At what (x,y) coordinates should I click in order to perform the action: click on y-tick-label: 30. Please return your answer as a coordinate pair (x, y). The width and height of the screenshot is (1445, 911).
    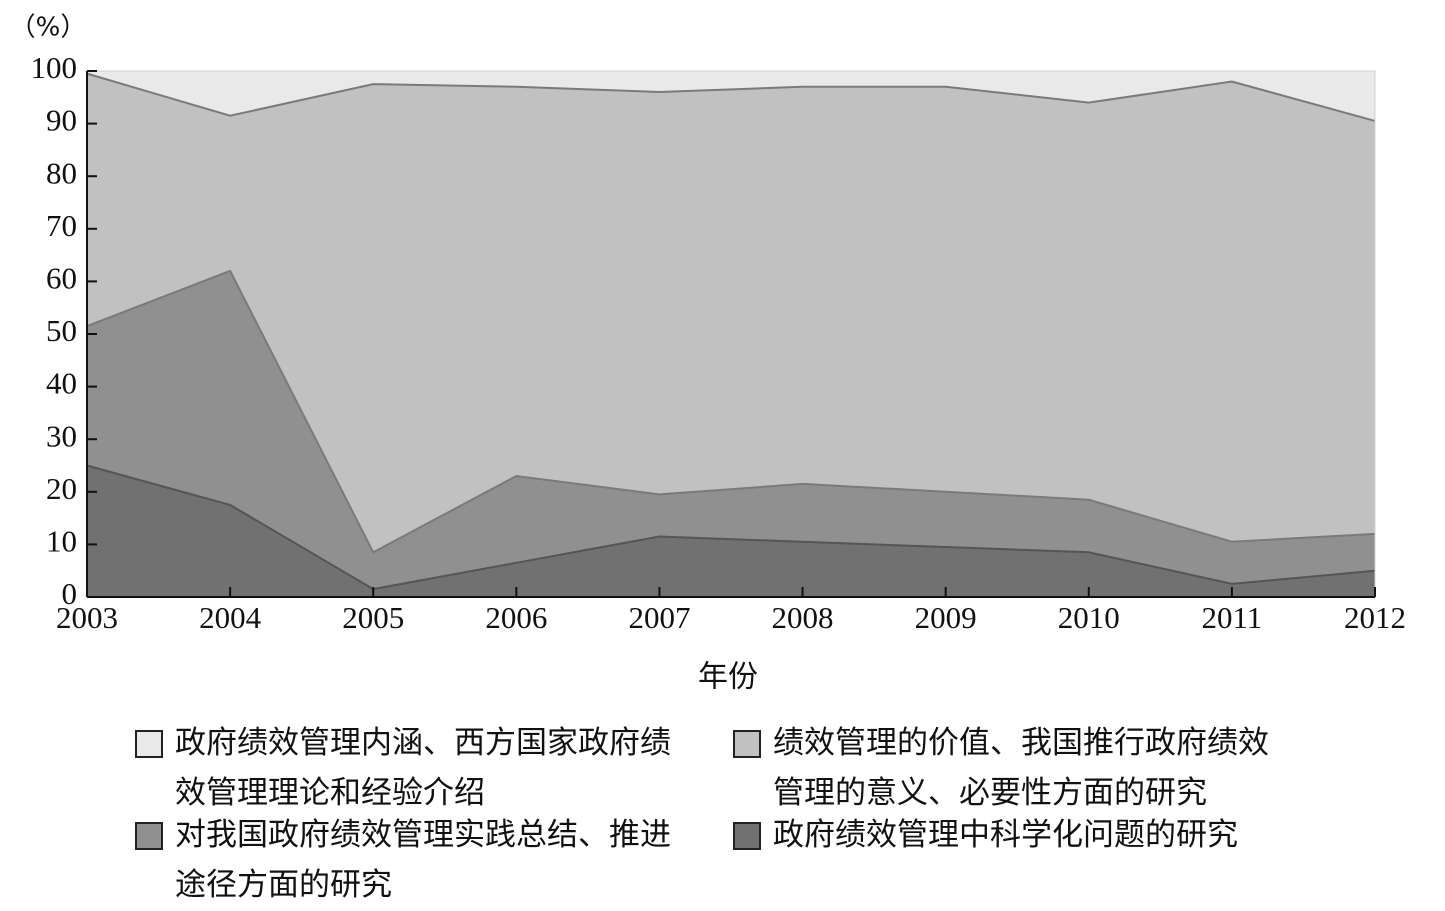
    Looking at the image, I should click on (61, 435).